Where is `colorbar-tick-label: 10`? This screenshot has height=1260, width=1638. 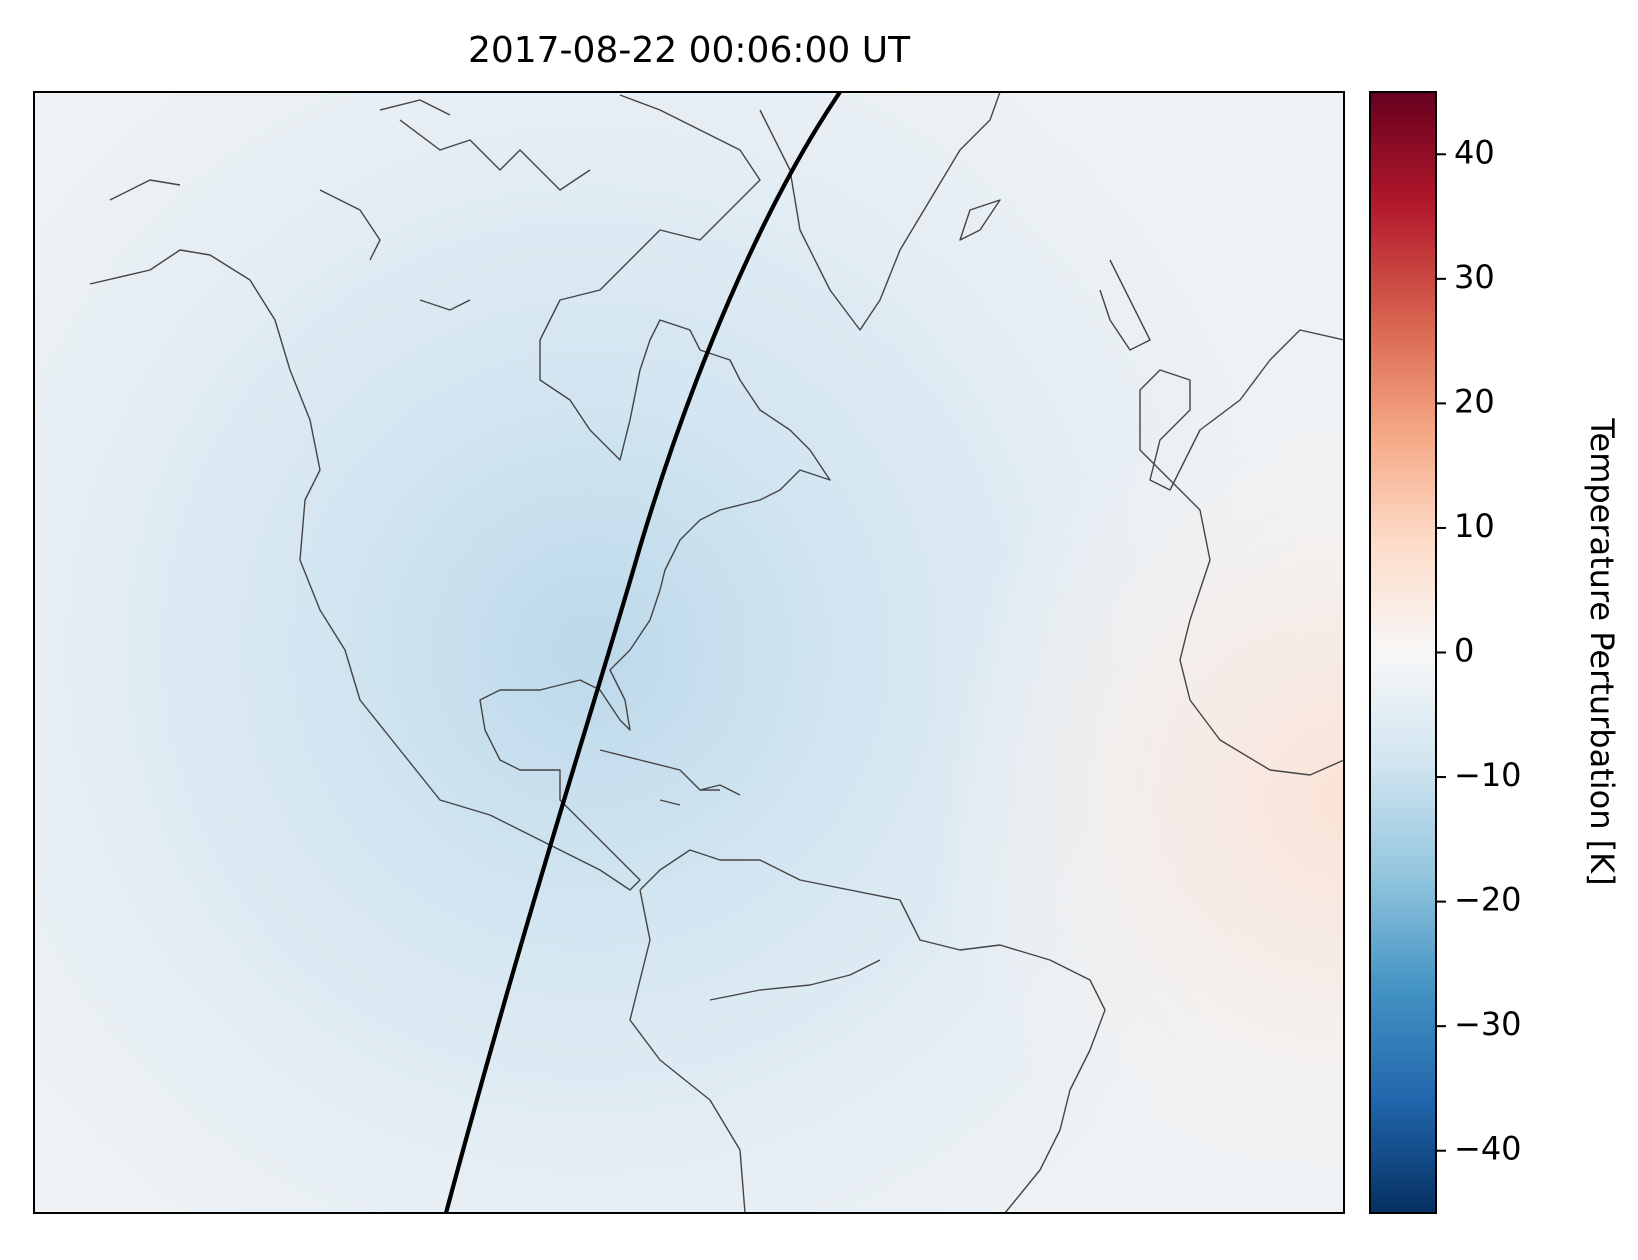
colorbar-tick-label: 10 is located at coordinates (1474, 526).